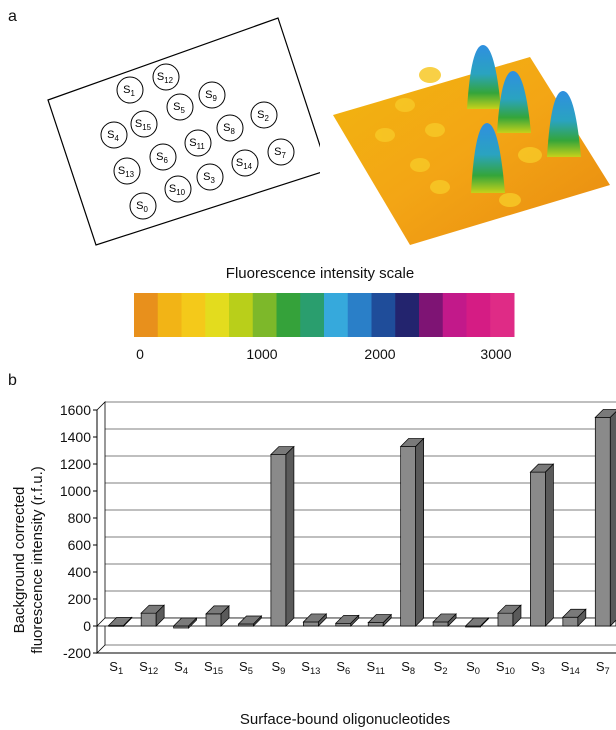  I want to click on spot-S15: S15, so click(144, 124).